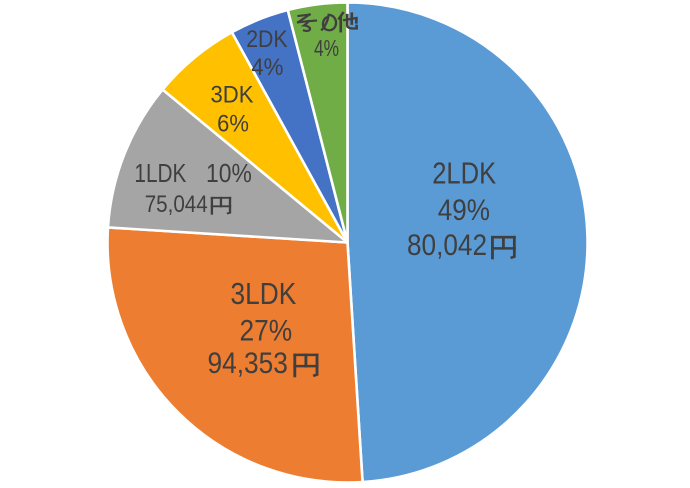 The height and width of the screenshot is (488, 690). What do you see at coordinates (248, 363) in the screenshot?
I see `svg-text: 94,353` at bounding box center [248, 363].